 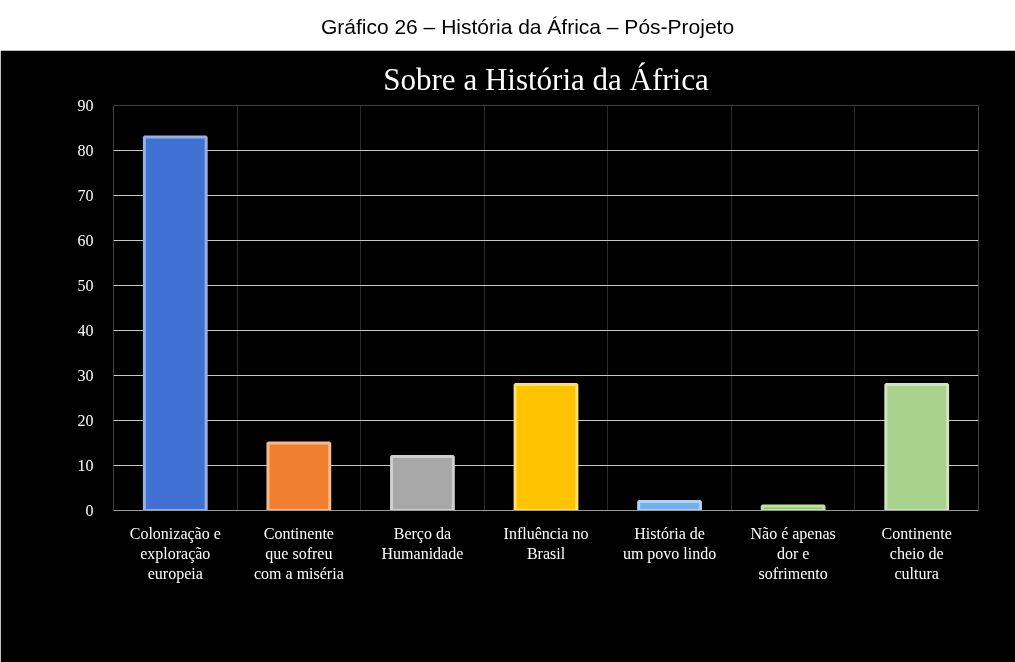 What do you see at coordinates (85, 240) in the screenshot?
I see `y-tick-label: 60` at bounding box center [85, 240].